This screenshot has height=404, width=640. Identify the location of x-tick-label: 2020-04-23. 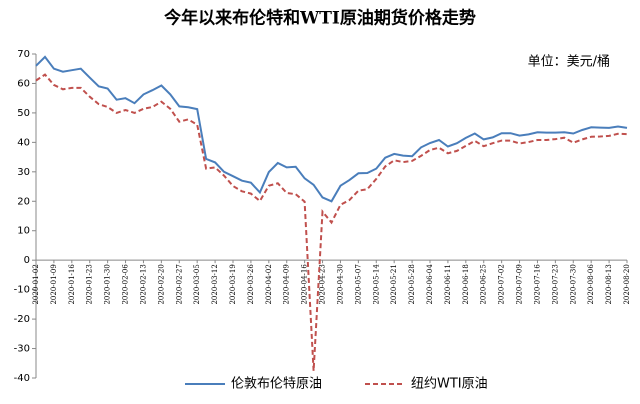
(323, 284).